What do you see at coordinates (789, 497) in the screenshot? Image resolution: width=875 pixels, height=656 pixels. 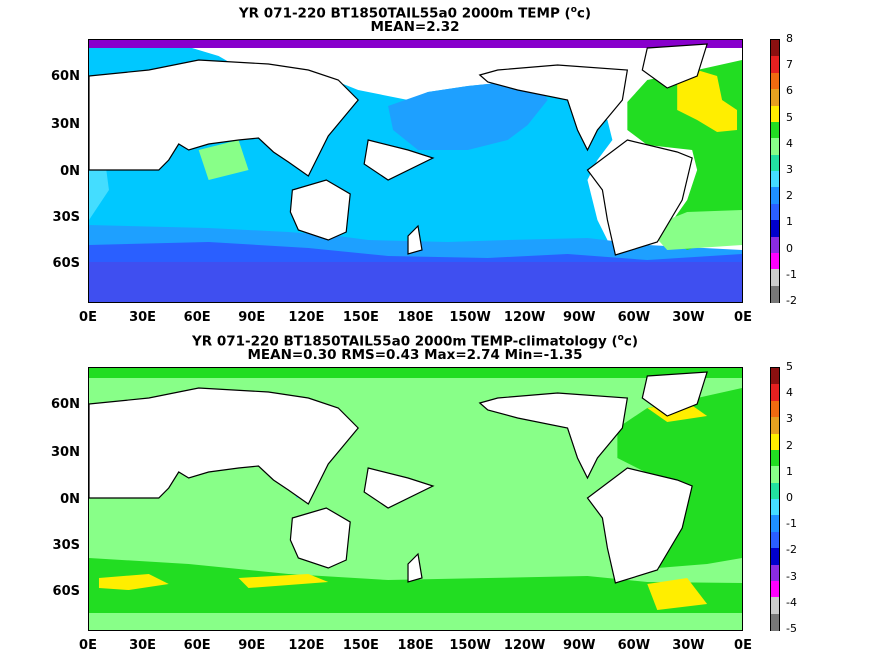 I see `colorbar-tick-label: 0` at bounding box center [789, 497].